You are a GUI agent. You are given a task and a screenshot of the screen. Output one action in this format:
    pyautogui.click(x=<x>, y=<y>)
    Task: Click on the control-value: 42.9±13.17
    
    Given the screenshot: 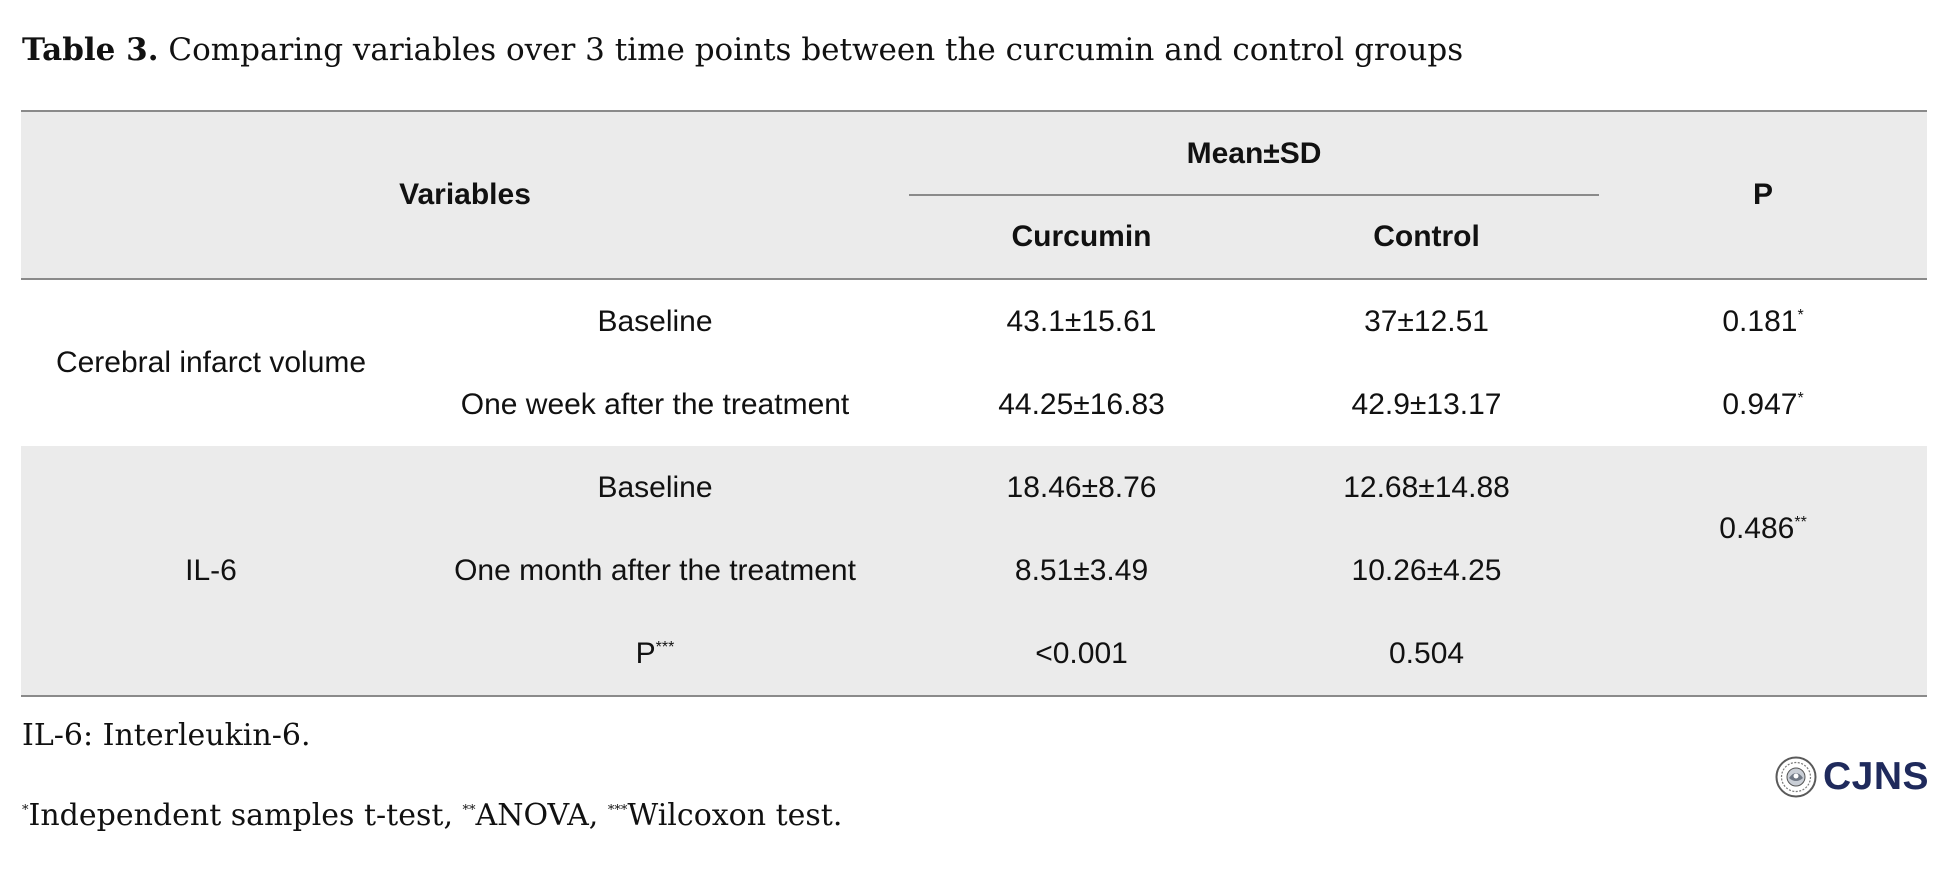 What is the action you would take?
    pyautogui.click(x=1427, y=404)
    